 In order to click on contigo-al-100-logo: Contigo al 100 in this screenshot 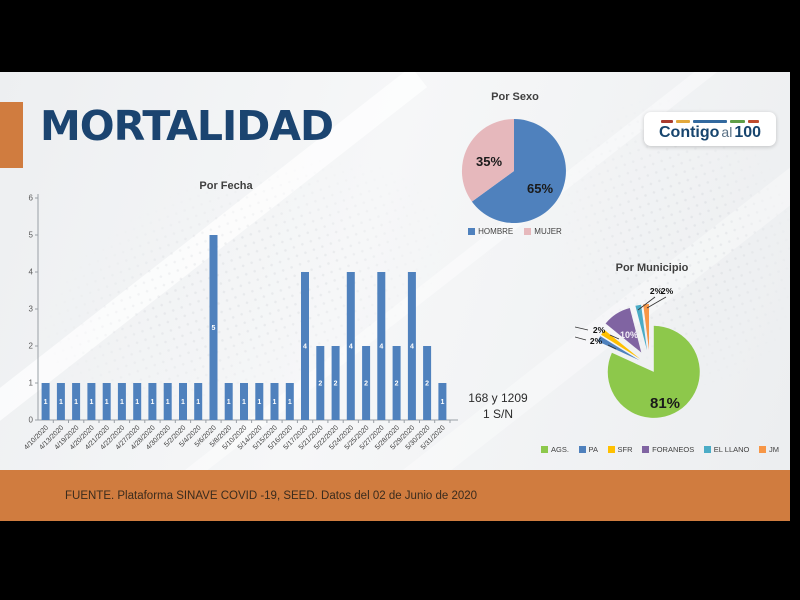, I will do `click(710, 129)`.